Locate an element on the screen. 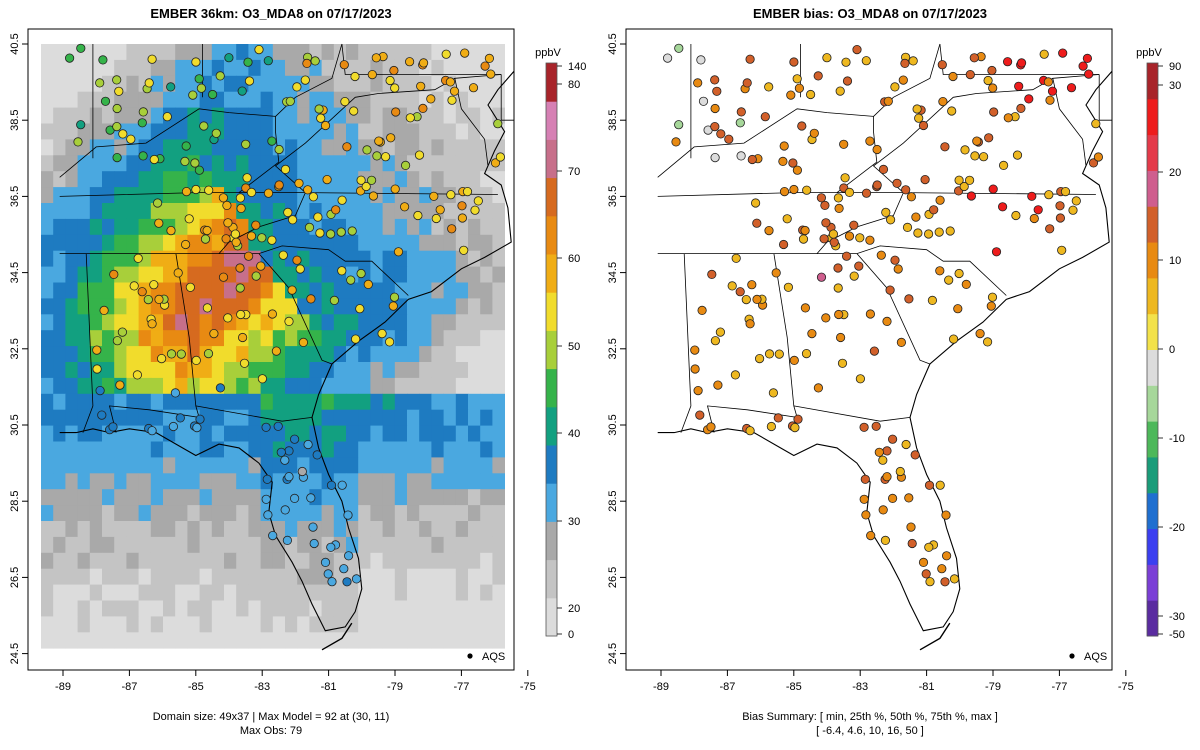 The height and width of the screenshot is (750, 1200). colorbar-tick-label: 70 is located at coordinates (574, 172).